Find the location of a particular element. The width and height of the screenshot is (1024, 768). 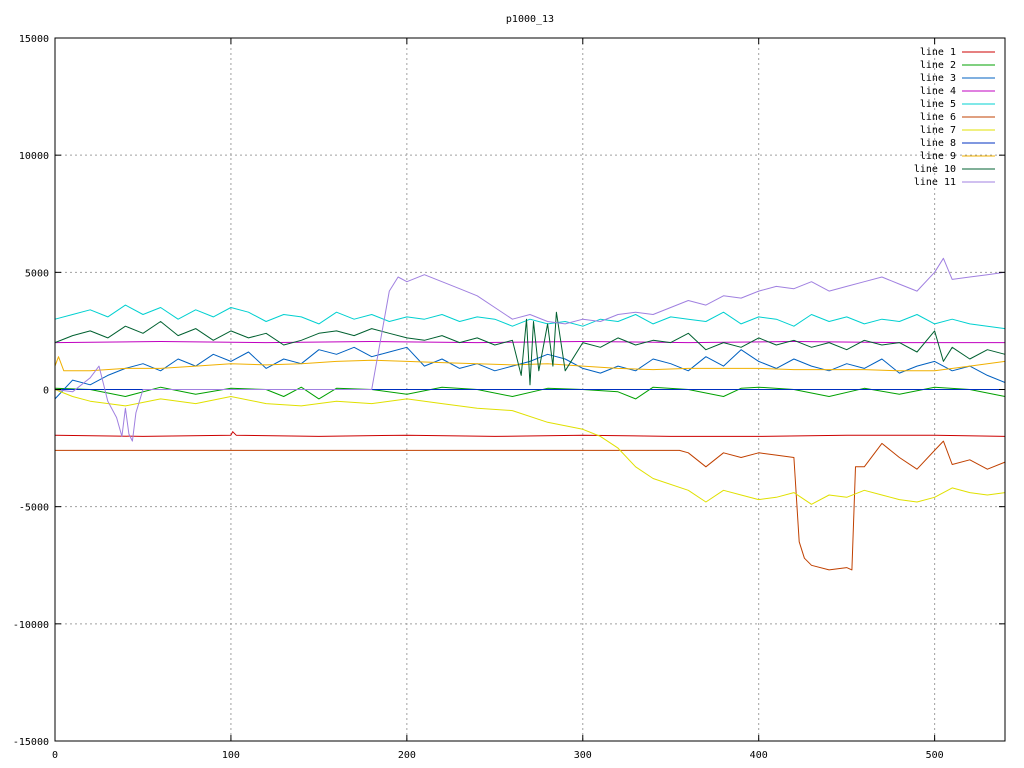

x-tick-label: 300 is located at coordinates (583, 755).